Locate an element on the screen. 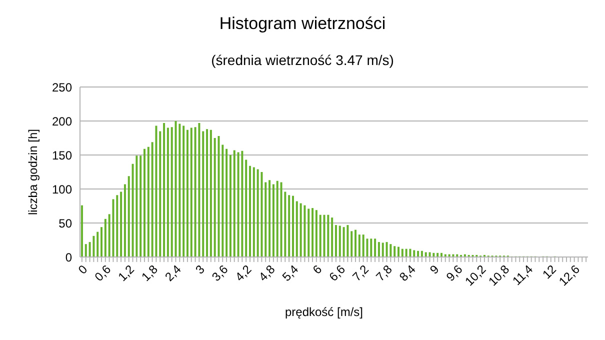 This screenshot has height=340, width=605. x-tick-label: 1,8 is located at coordinates (149, 273).